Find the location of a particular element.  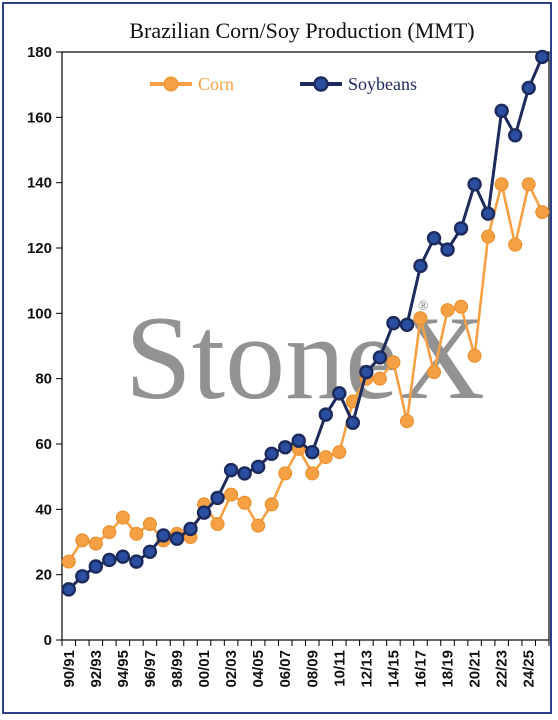

x-tick-label: 90/91 is located at coordinates (69, 669).